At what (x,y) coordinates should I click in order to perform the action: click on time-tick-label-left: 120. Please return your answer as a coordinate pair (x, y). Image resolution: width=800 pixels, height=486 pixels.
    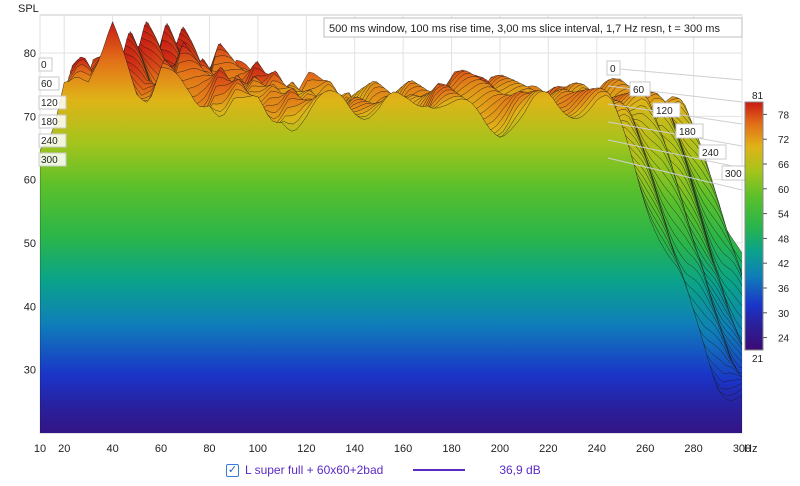
    Looking at the image, I should click on (49, 103).